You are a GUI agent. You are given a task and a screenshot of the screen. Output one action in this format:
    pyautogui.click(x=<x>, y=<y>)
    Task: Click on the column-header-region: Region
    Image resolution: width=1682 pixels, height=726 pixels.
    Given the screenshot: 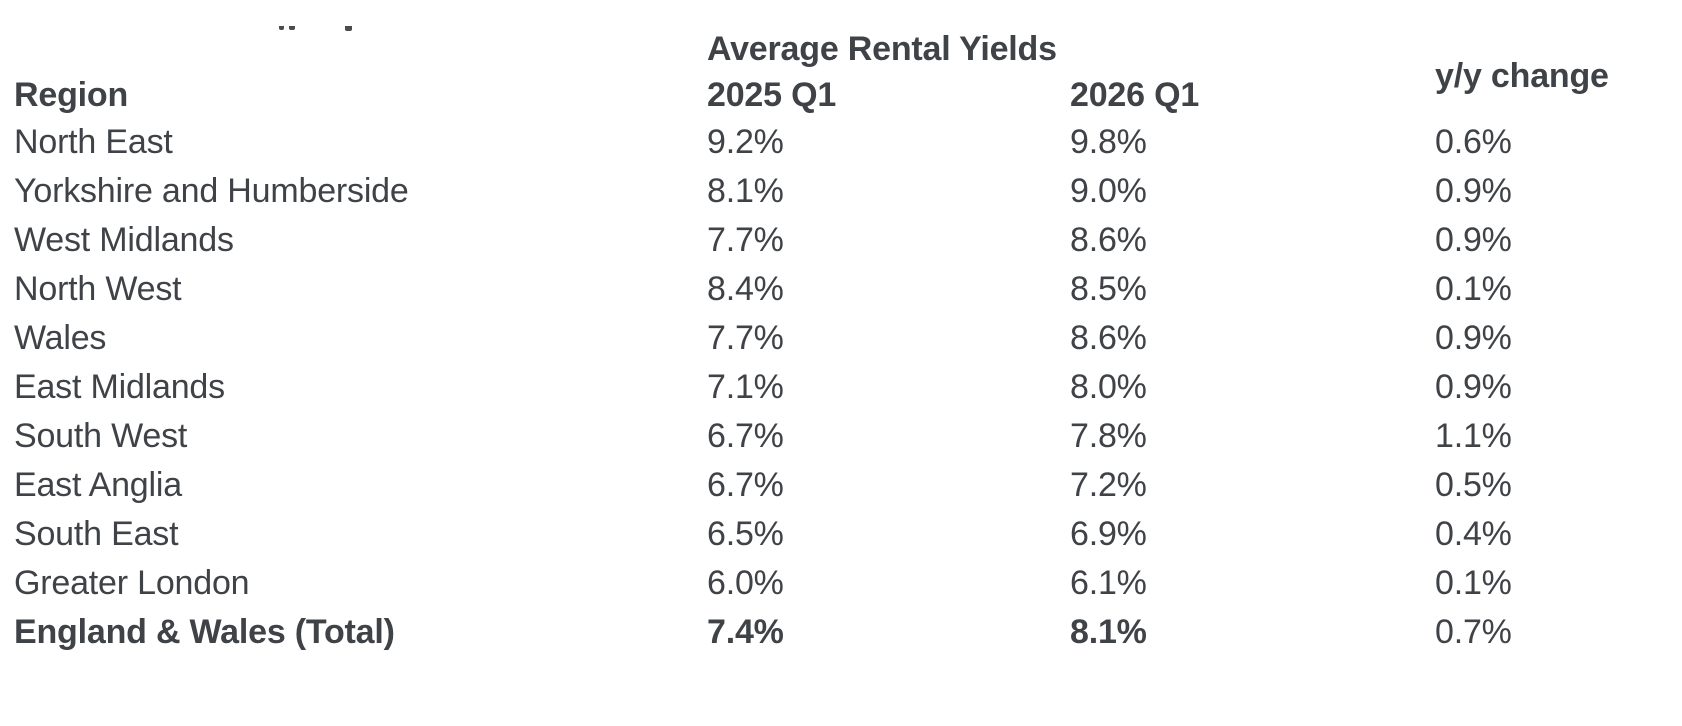 What is the action you would take?
    pyautogui.click(x=71, y=94)
    